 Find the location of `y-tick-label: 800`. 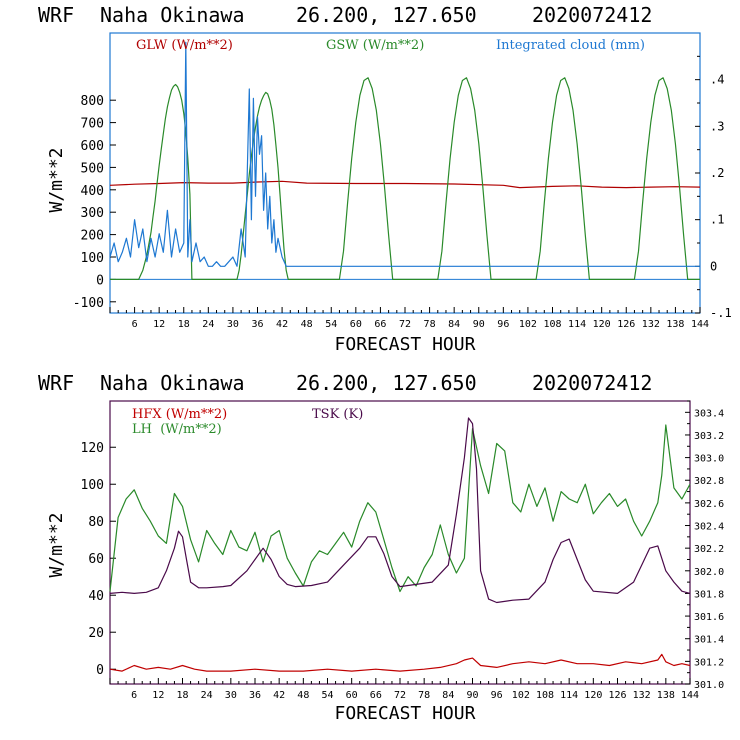

y-tick-label: 800 is located at coordinates (92, 101).